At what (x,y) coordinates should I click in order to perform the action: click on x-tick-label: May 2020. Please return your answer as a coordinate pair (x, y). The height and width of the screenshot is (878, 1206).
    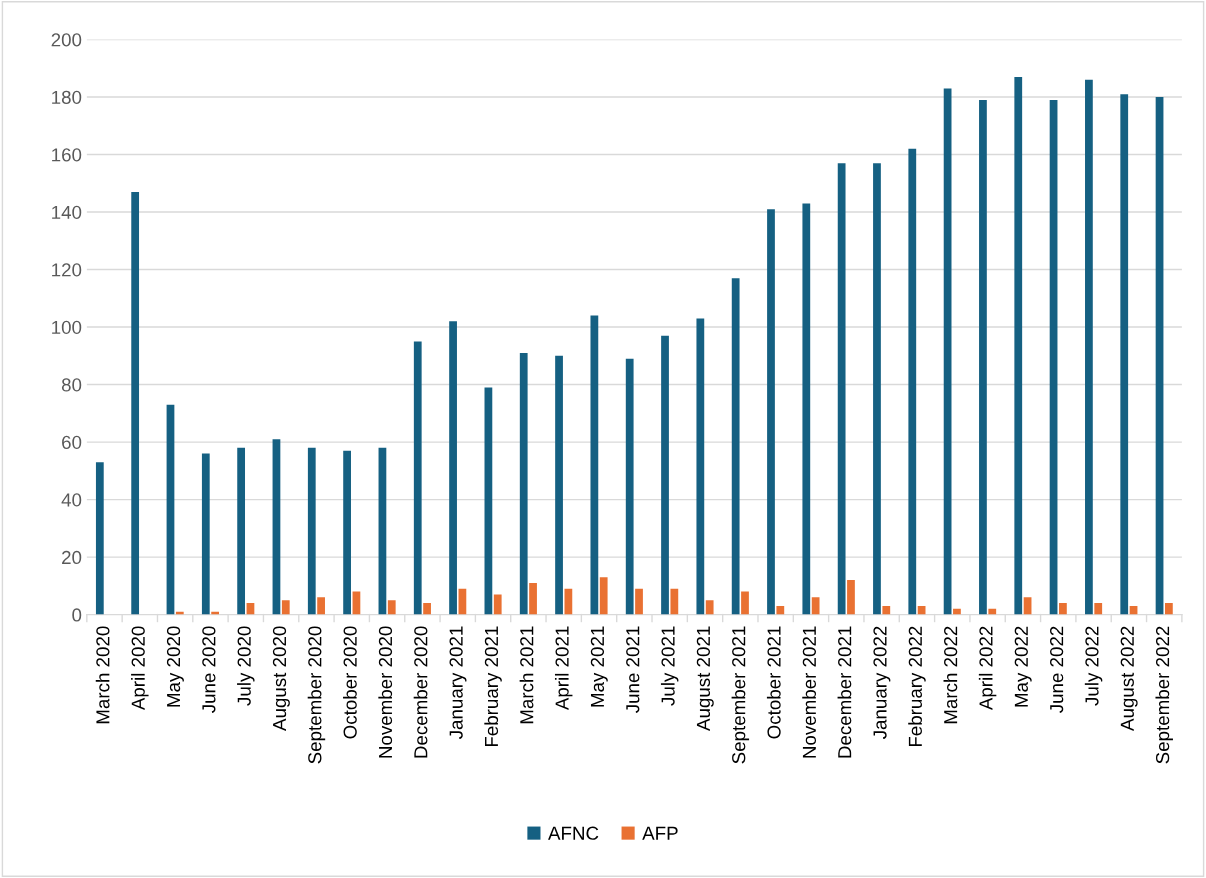
    Looking at the image, I should click on (175, 666).